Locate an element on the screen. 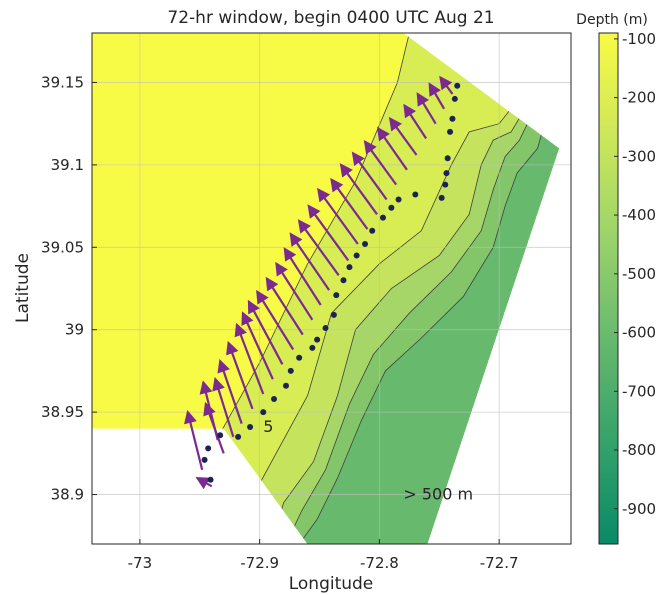 This screenshot has height=595, width=664. x-ticks: -73 -72.9 -72.8 -72.7 is located at coordinates (323, 555).